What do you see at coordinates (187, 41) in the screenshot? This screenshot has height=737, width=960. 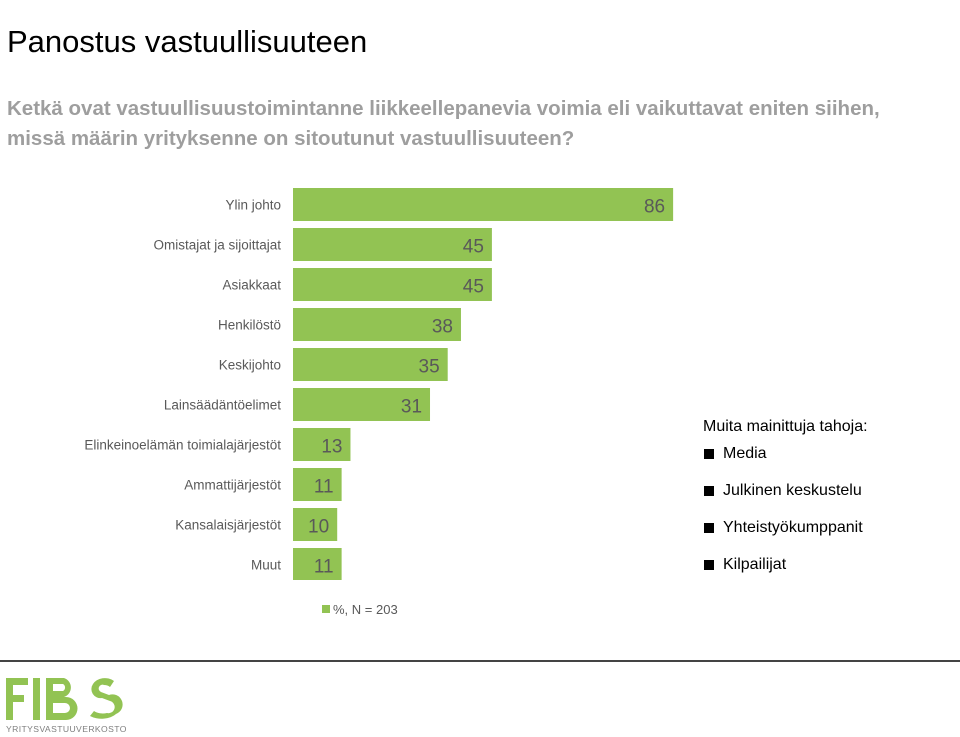 I see `page-title: Panostus vastuullisuuteen` at bounding box center [187, 41].